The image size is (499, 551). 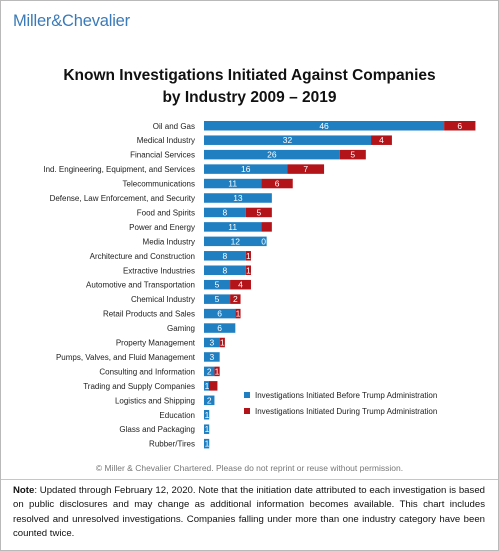 What do you see at coordinates (169, 241) in the screenshot?
I see `category-label: Media Industry` at bounding box center [169, 241].